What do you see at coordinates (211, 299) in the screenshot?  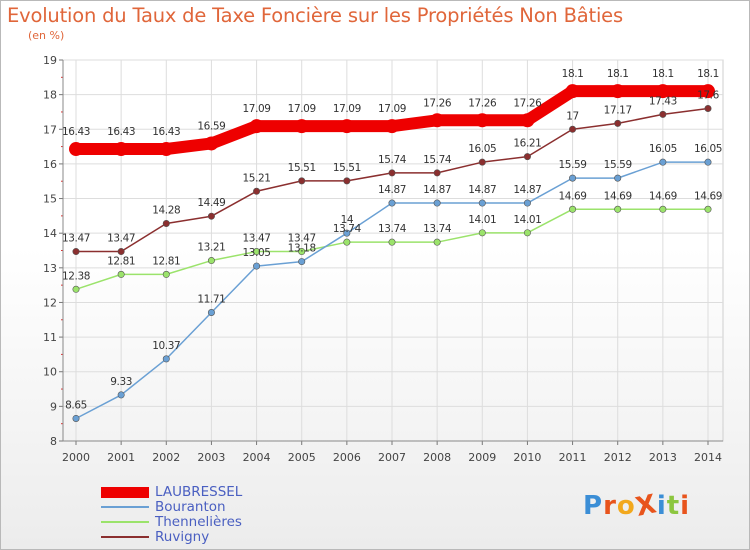 I see `data-label: 11.71` at bounding box center [211, 299].